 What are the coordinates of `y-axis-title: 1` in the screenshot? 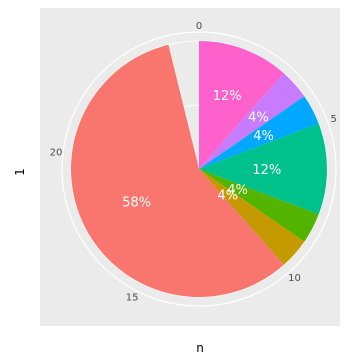 It's located at (20, 172).